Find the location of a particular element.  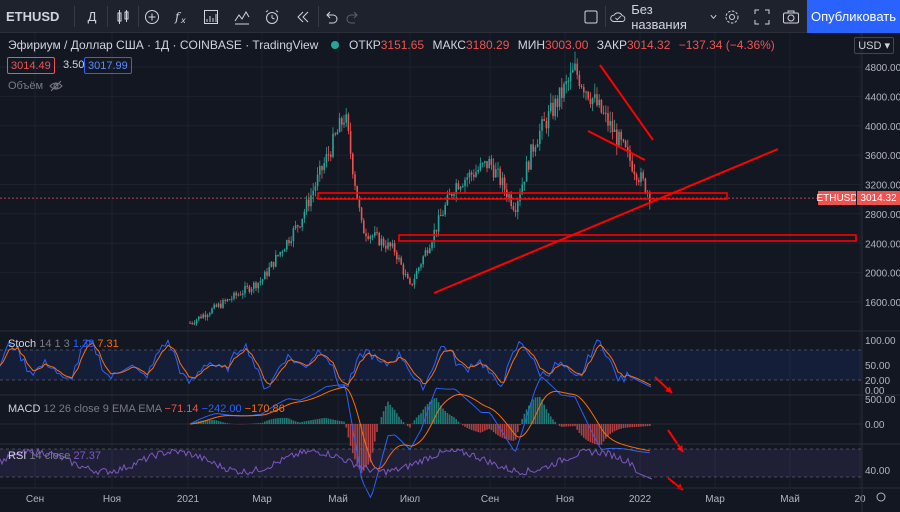

svg-text: f is located at coordinates (178, 17).